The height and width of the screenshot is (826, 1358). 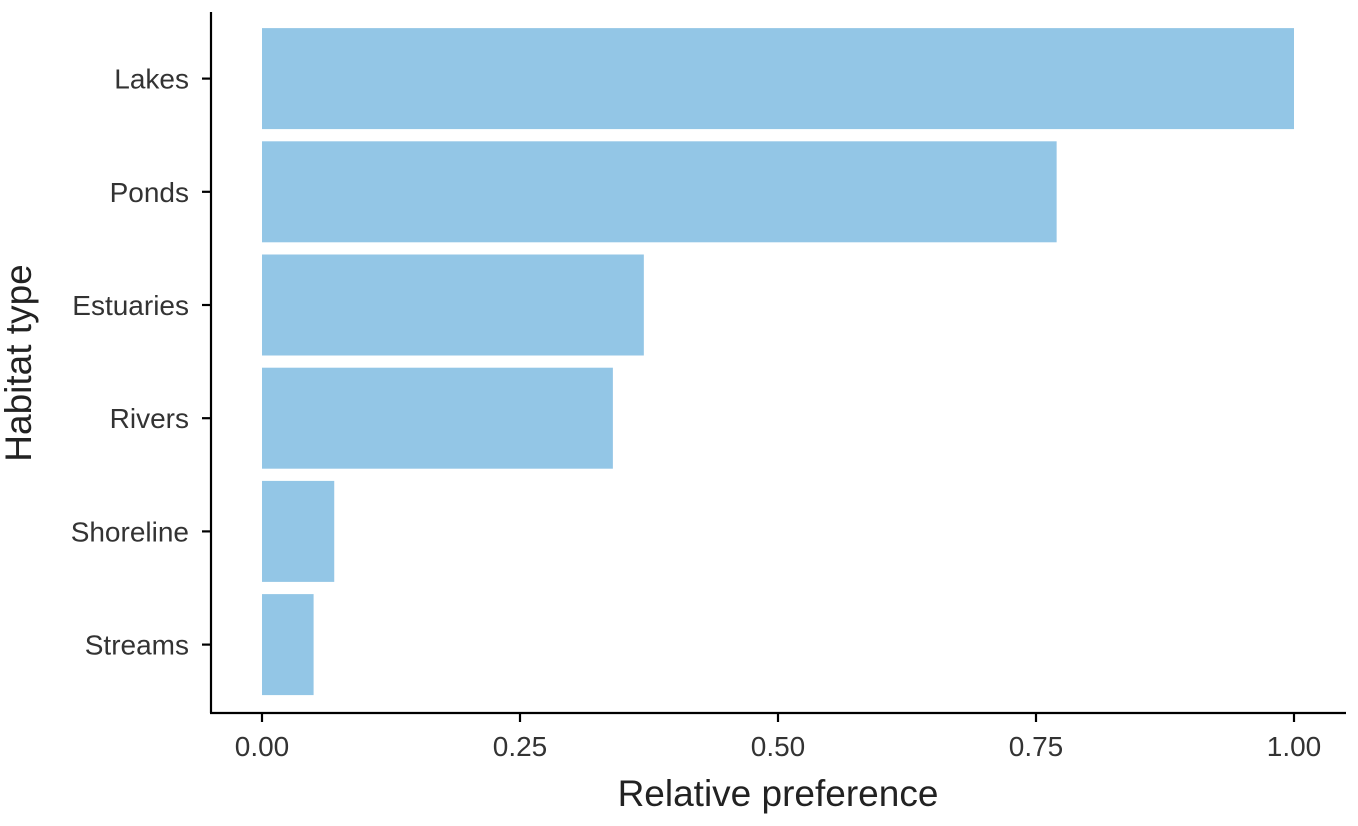 What do you see at coordinates (19, 362) in the screenshot?
I see `y-axis-title: Habitat type` at bounding box center [19, 362].